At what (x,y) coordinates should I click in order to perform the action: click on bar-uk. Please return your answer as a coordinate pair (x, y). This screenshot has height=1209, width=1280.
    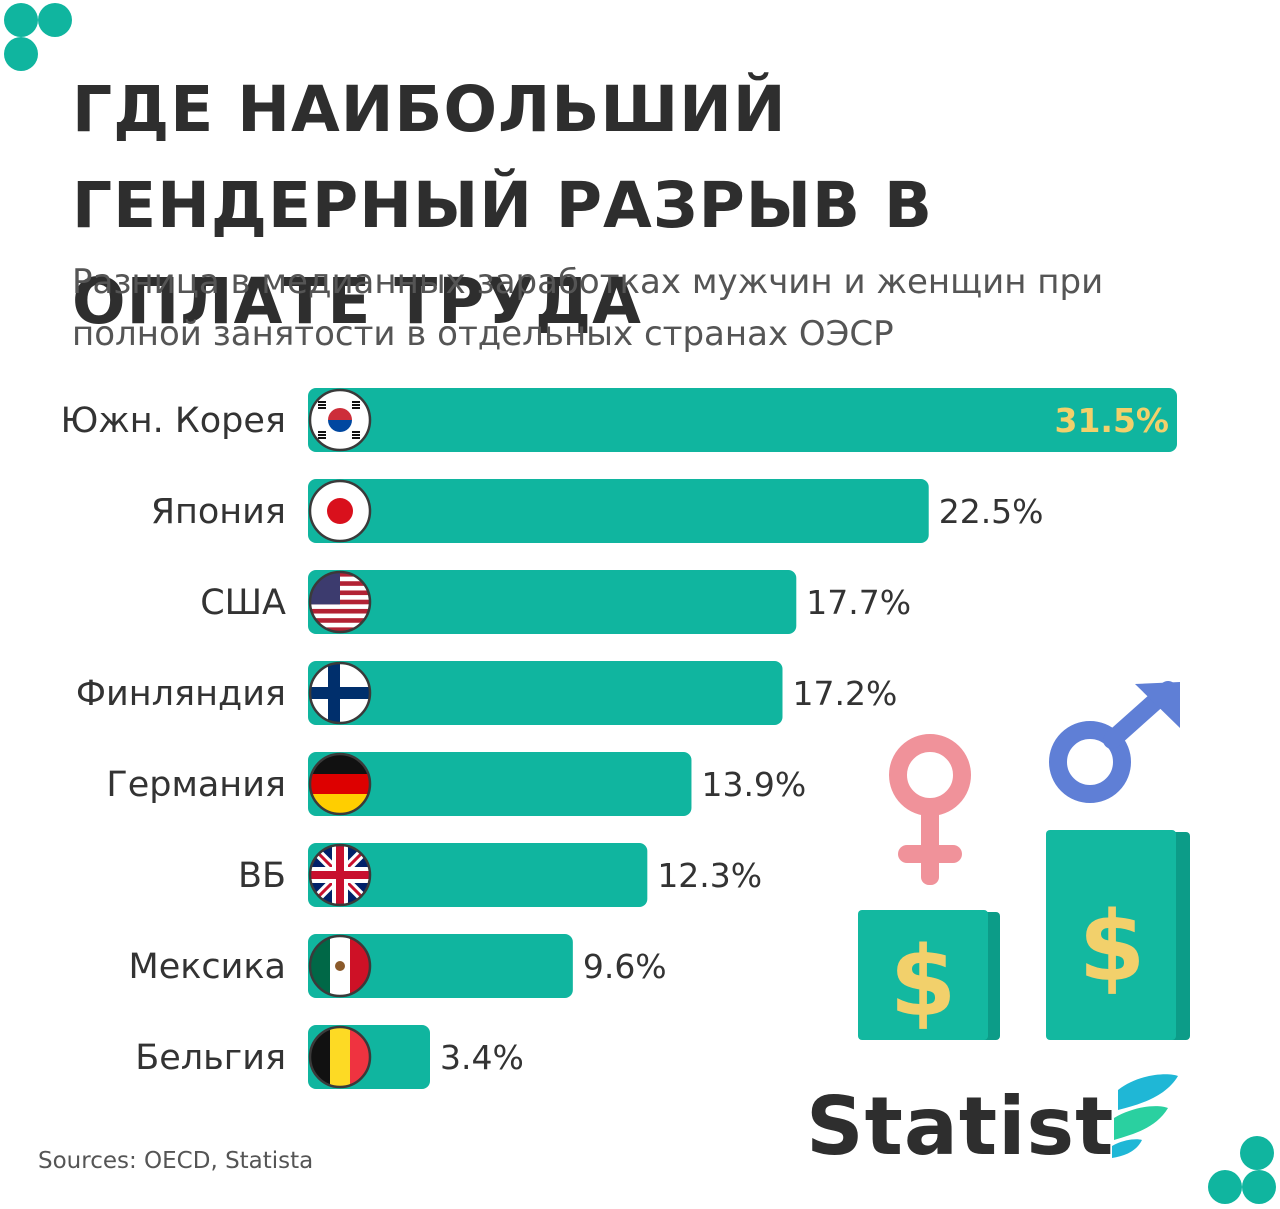
    Looking at the image, I should click on (478, 875).